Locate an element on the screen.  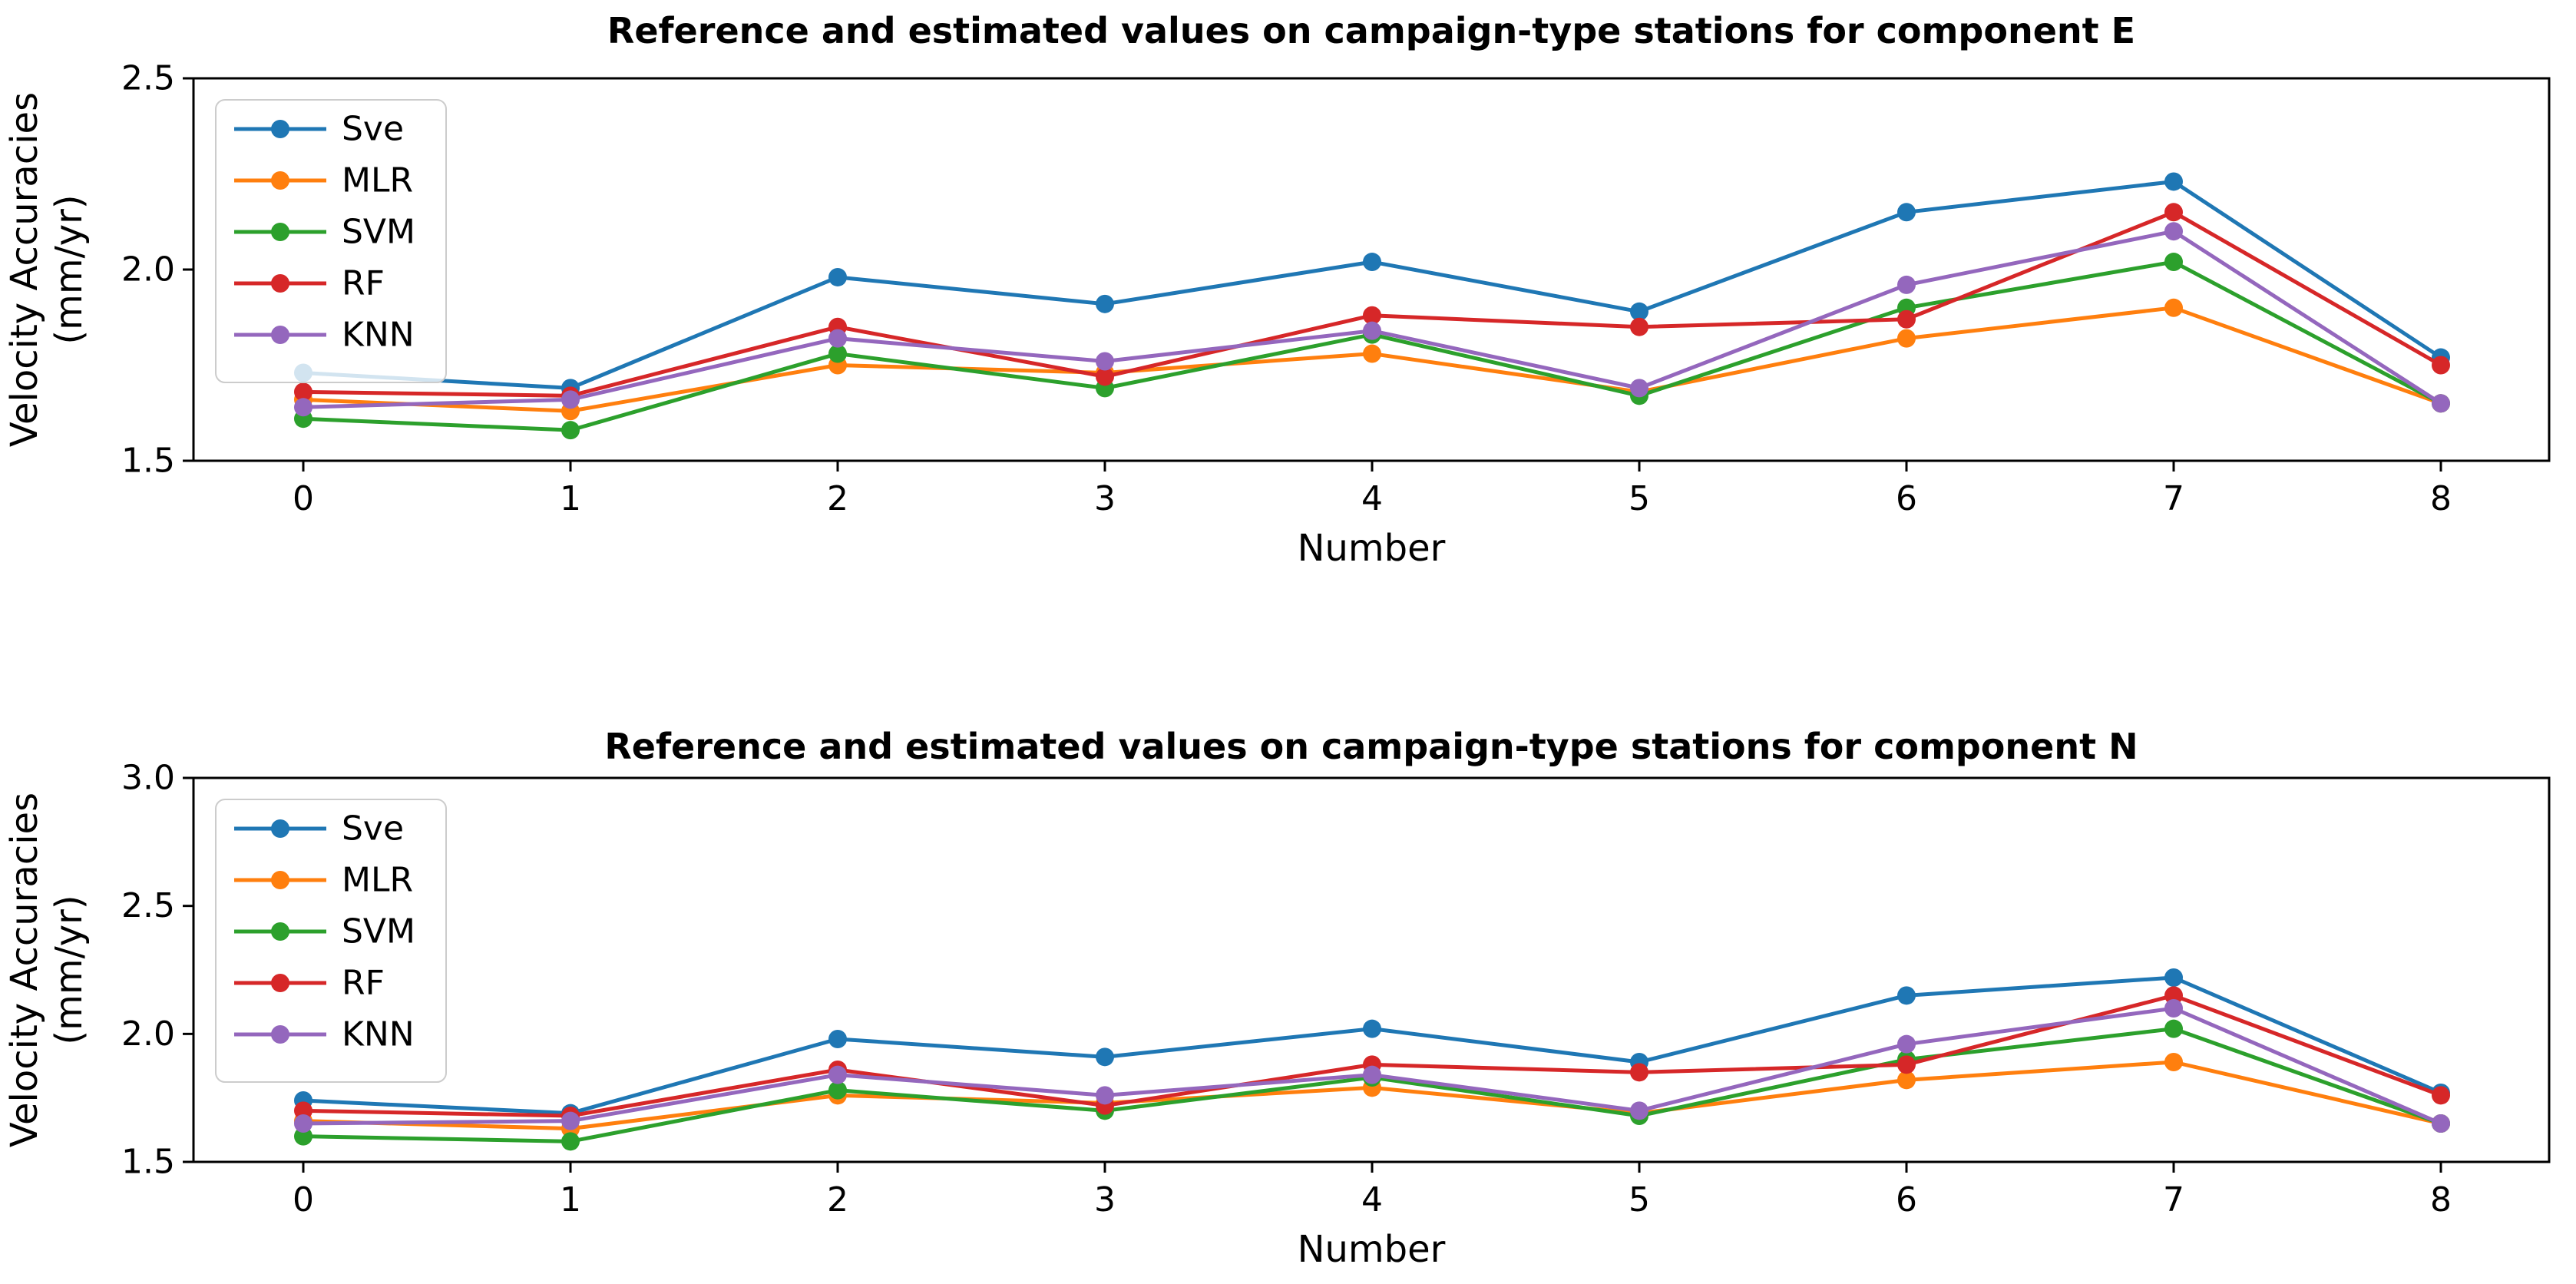
legend-box is located at coordinates (331, 941).